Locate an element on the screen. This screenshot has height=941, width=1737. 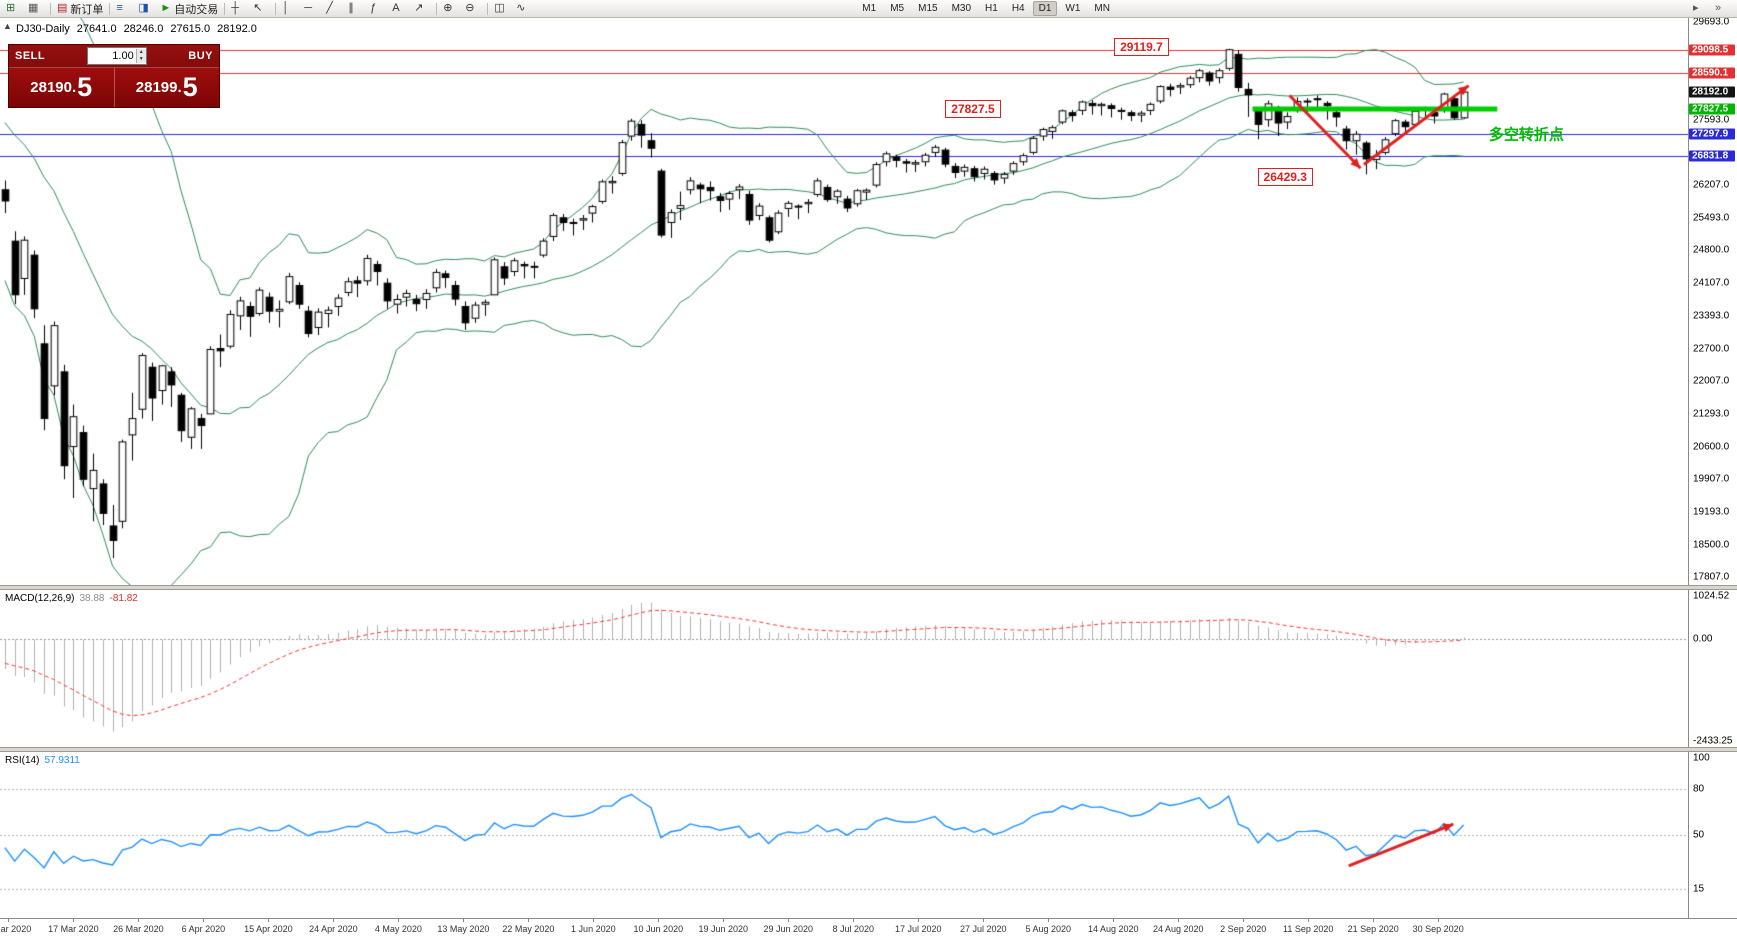
sell-button: SELL is located at coordinates (30, 56).